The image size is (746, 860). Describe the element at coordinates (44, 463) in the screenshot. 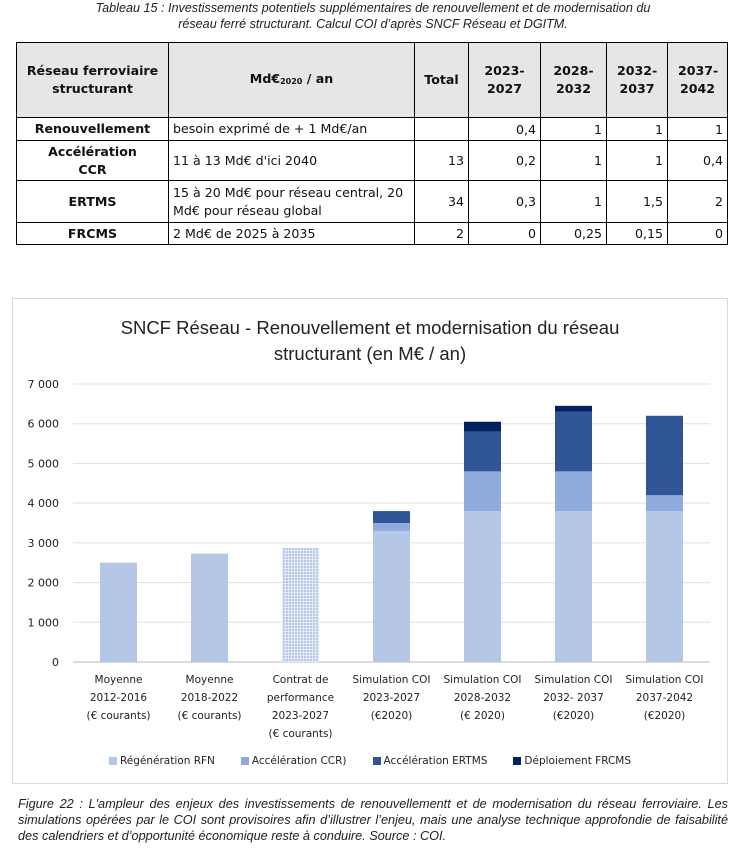

I see `y-tick-label: 5 000` at that location.